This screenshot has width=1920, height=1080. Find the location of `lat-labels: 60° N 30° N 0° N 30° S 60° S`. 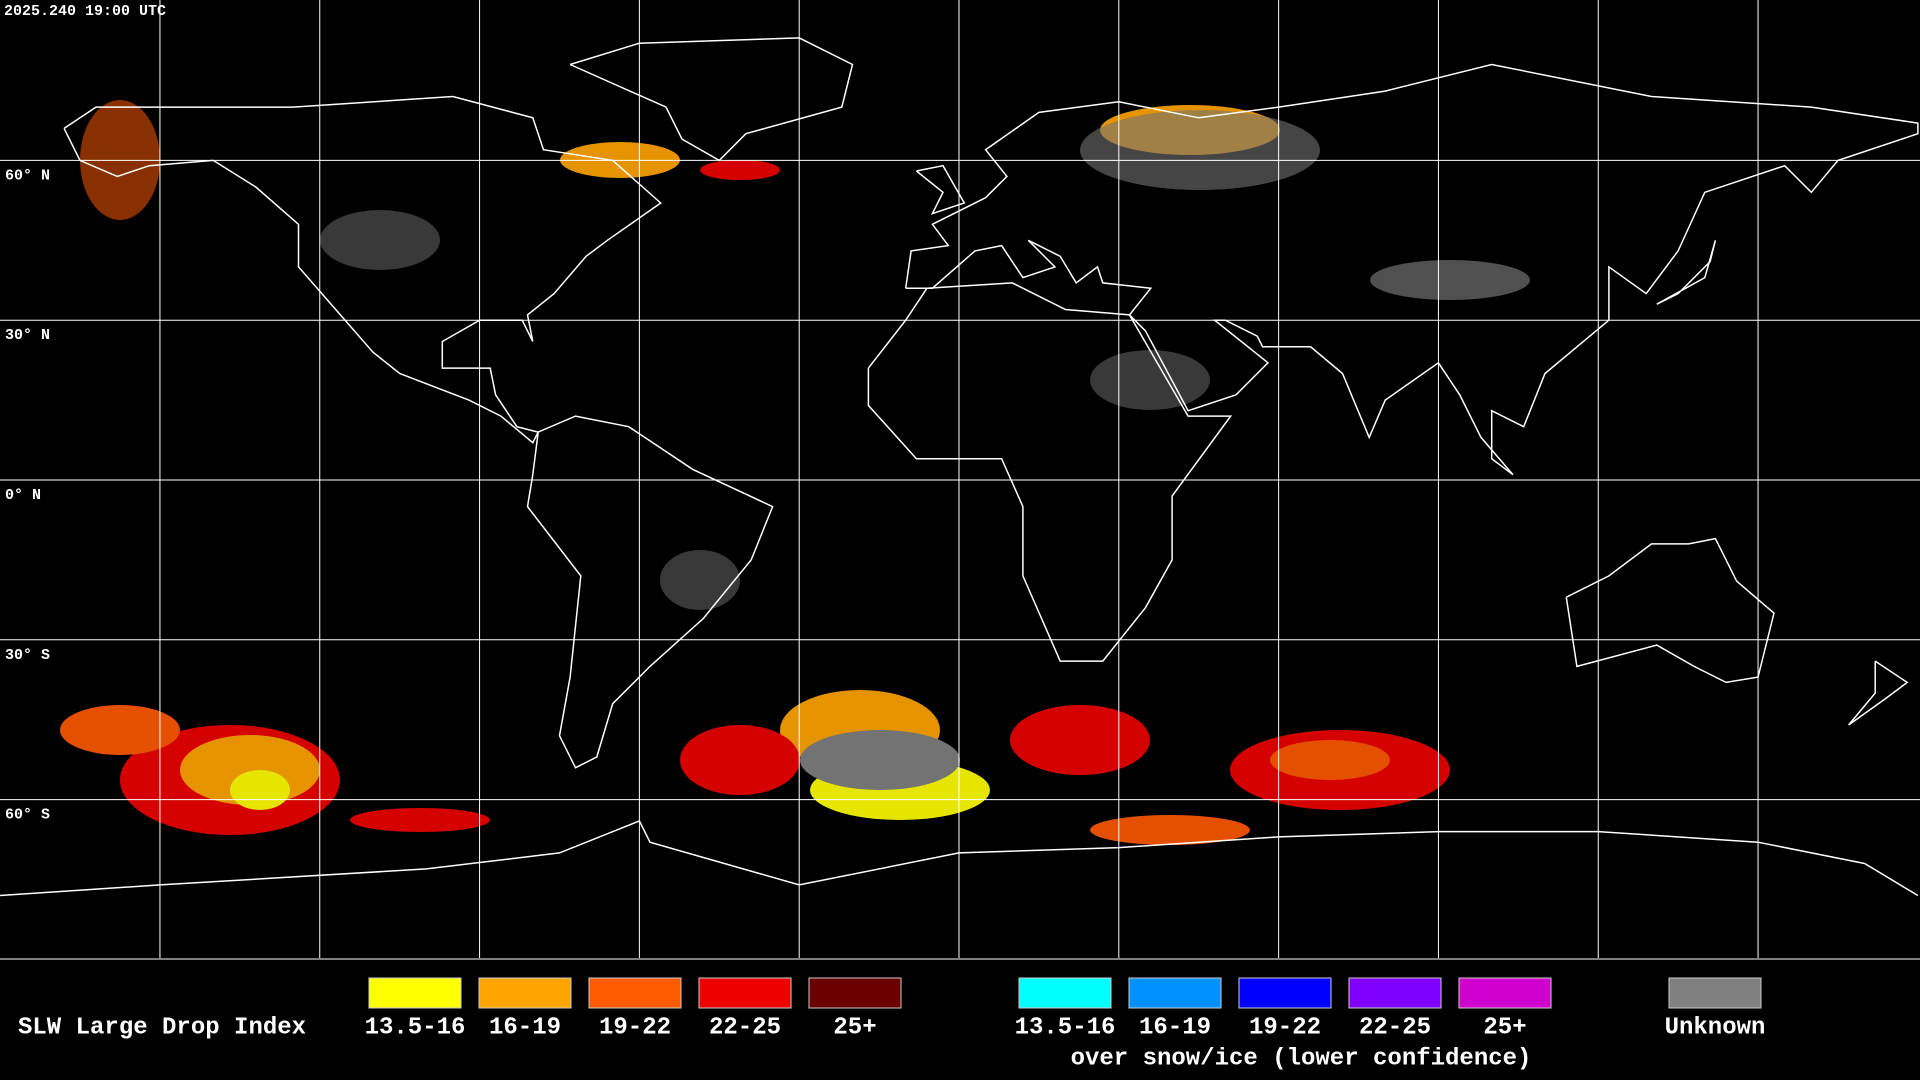

lat-labels: 60° N 30° N 0° N 30° S 60° S is located at coordinates (27, 495).